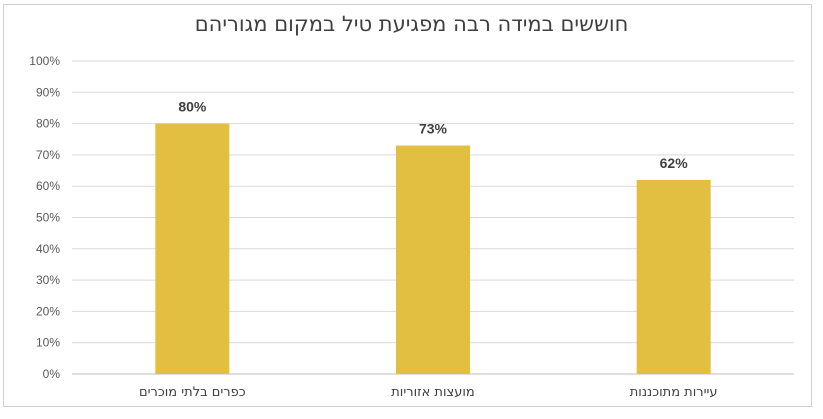 This screenshot has height=419, width=823. Describe the element at coordinates (192, 107) in the screenshot. I see `data-label: 80%` at that location.